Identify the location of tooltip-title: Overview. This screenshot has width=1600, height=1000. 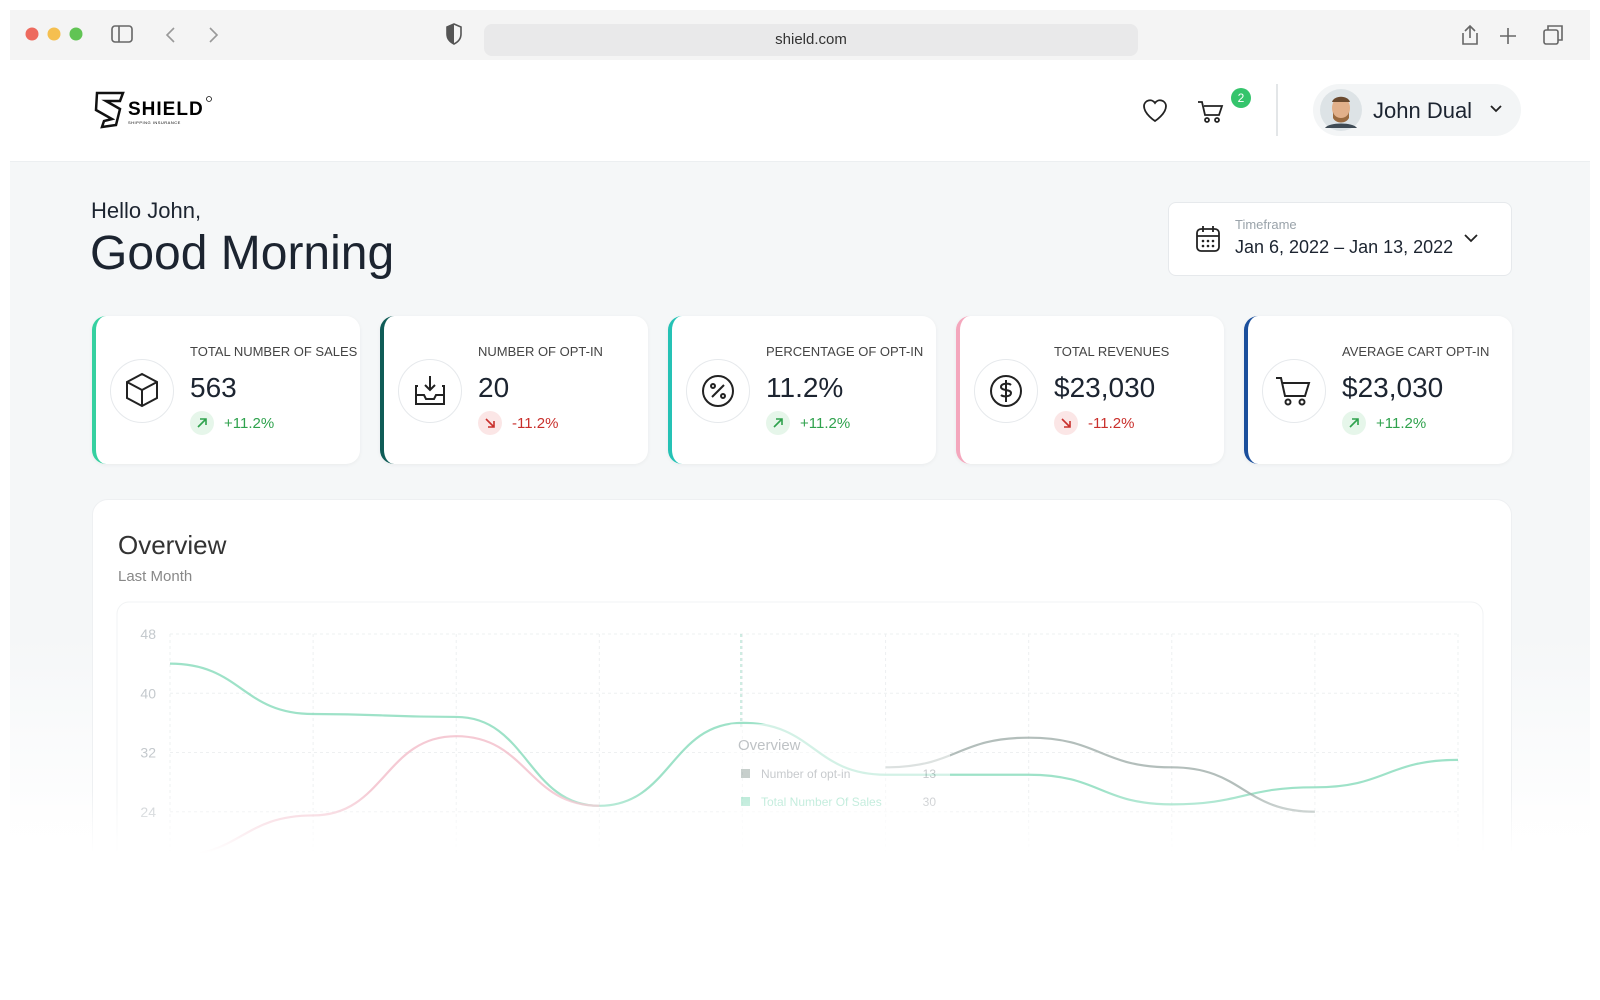
(769, 745).